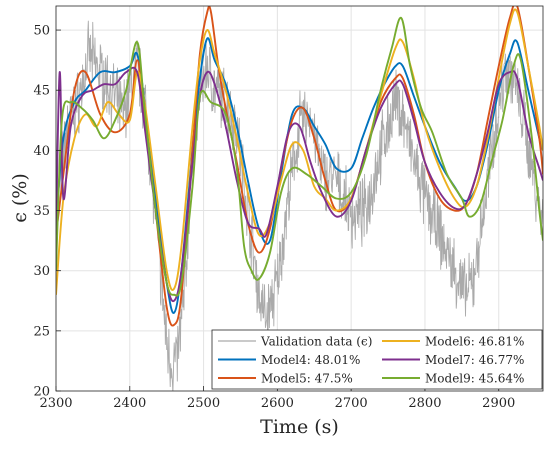 The image size is (550, 450). I want to click on legend-label: Model9: 45.64%, so click(474, 378).